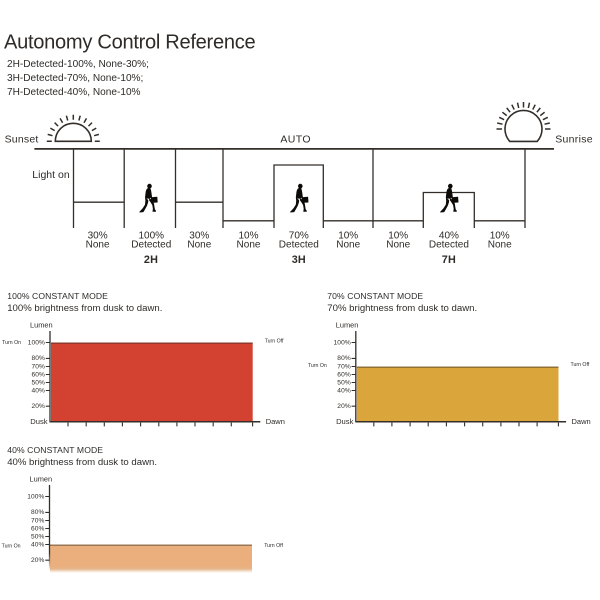  Describe the element at coordinates (129, 42) in the screenshot. I see `svg-text: Autonomy Control Reference` at that location.